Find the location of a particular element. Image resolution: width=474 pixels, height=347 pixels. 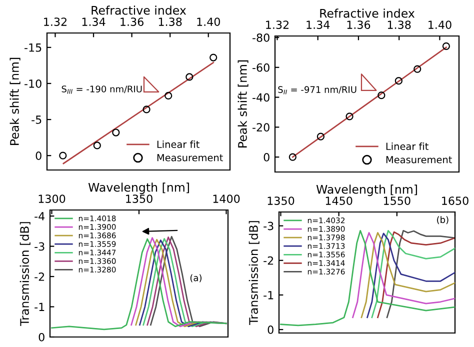

annotation: S$_{II}$ = -971 nm/RIU is located at coordinates (317, 90).